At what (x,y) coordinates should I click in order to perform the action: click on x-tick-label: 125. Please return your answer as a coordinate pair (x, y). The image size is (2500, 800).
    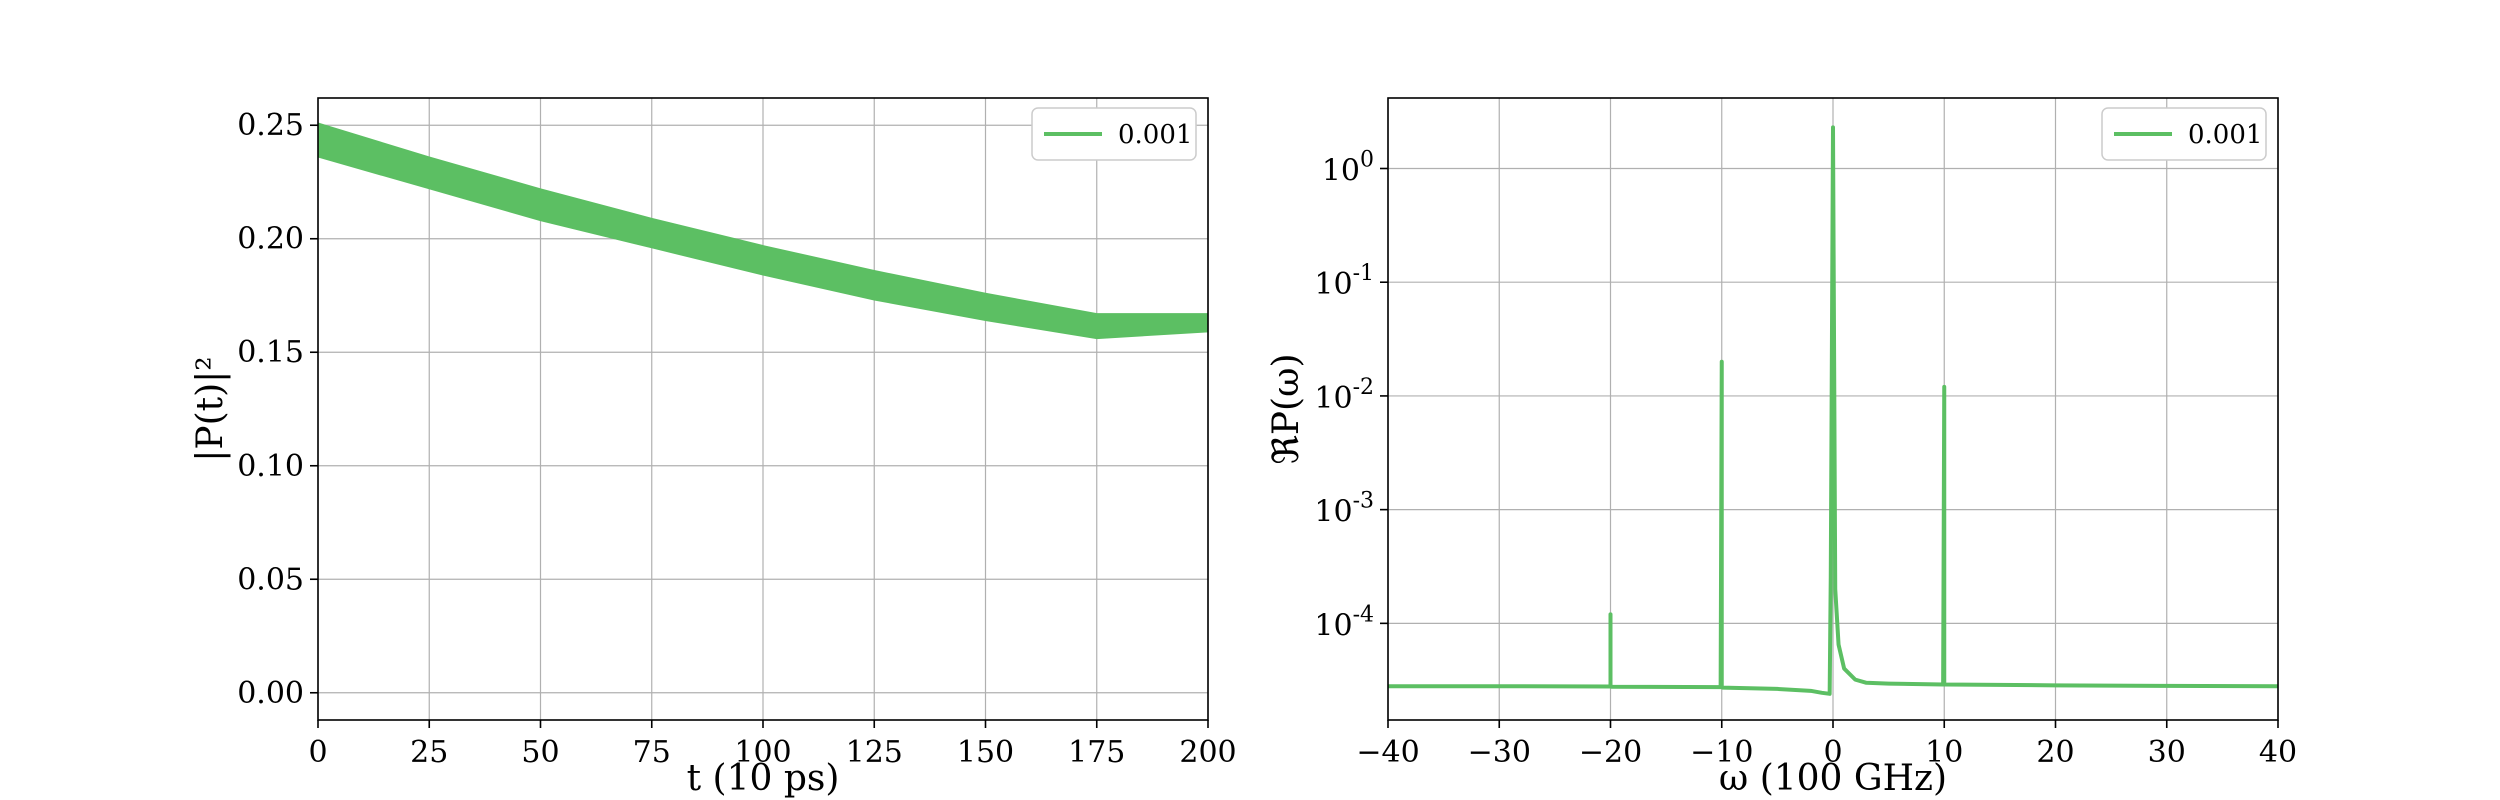
    Looking at the image, I should click on (874, 752).